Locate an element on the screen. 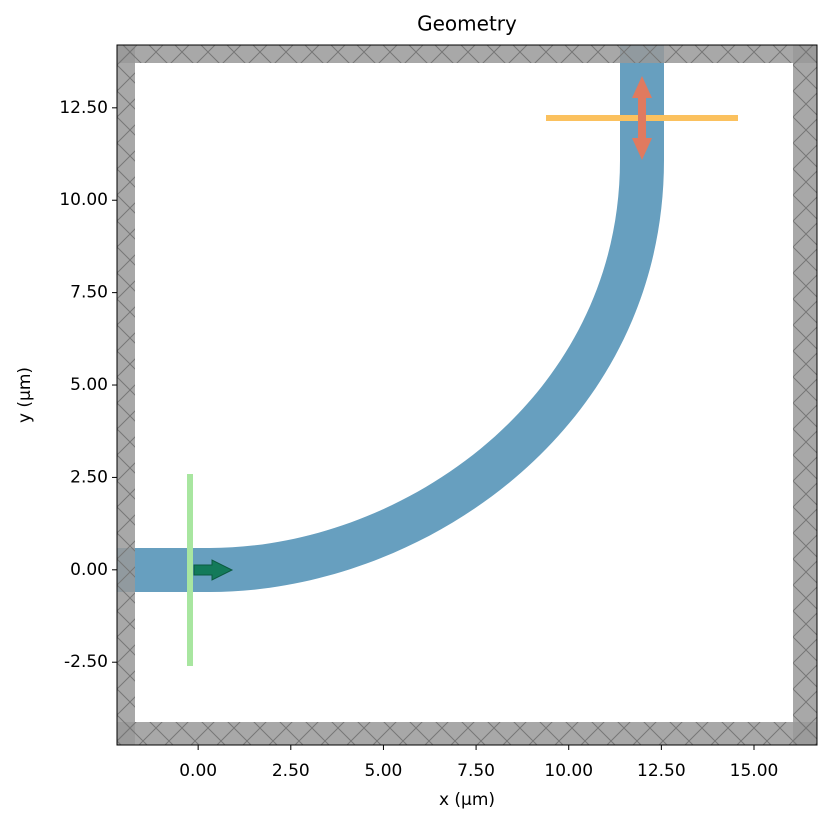  x-tick-label: 2.50 is located at coordinates (291, 771).